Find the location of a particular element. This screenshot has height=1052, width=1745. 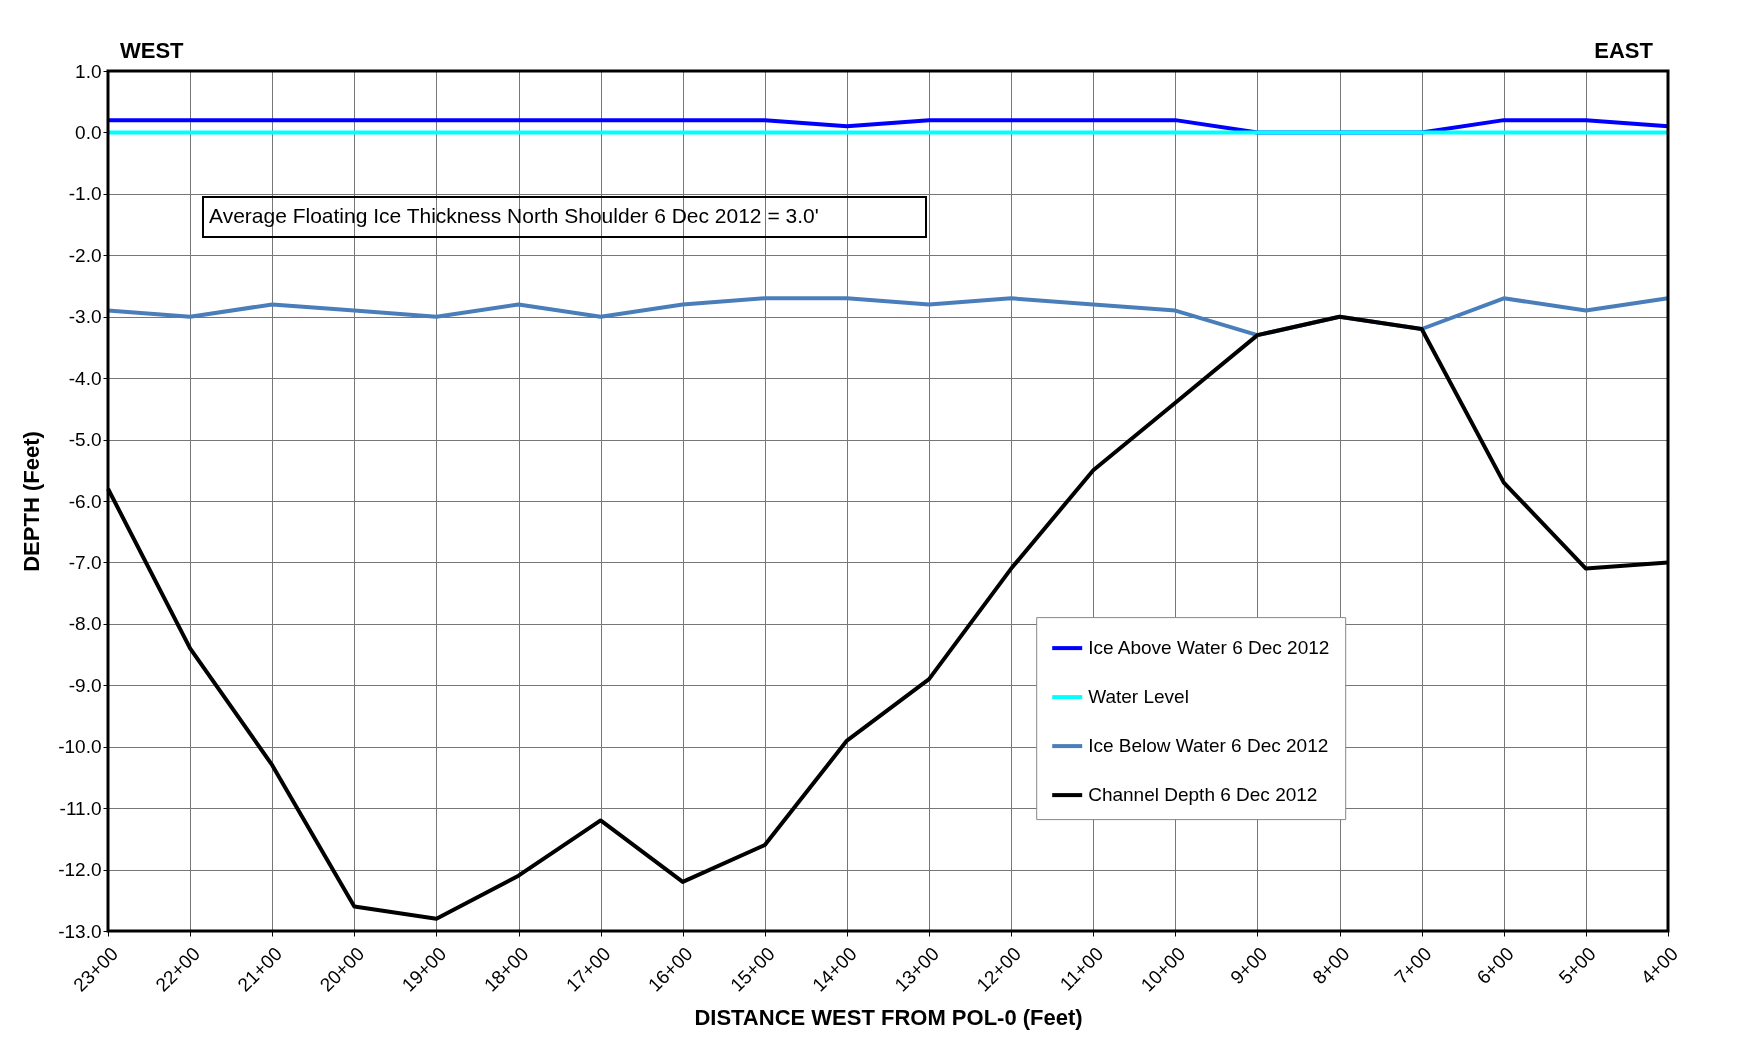

legend-label: Ice Above Water 6 Dec 2012 is located at coordinates (1209, 648).